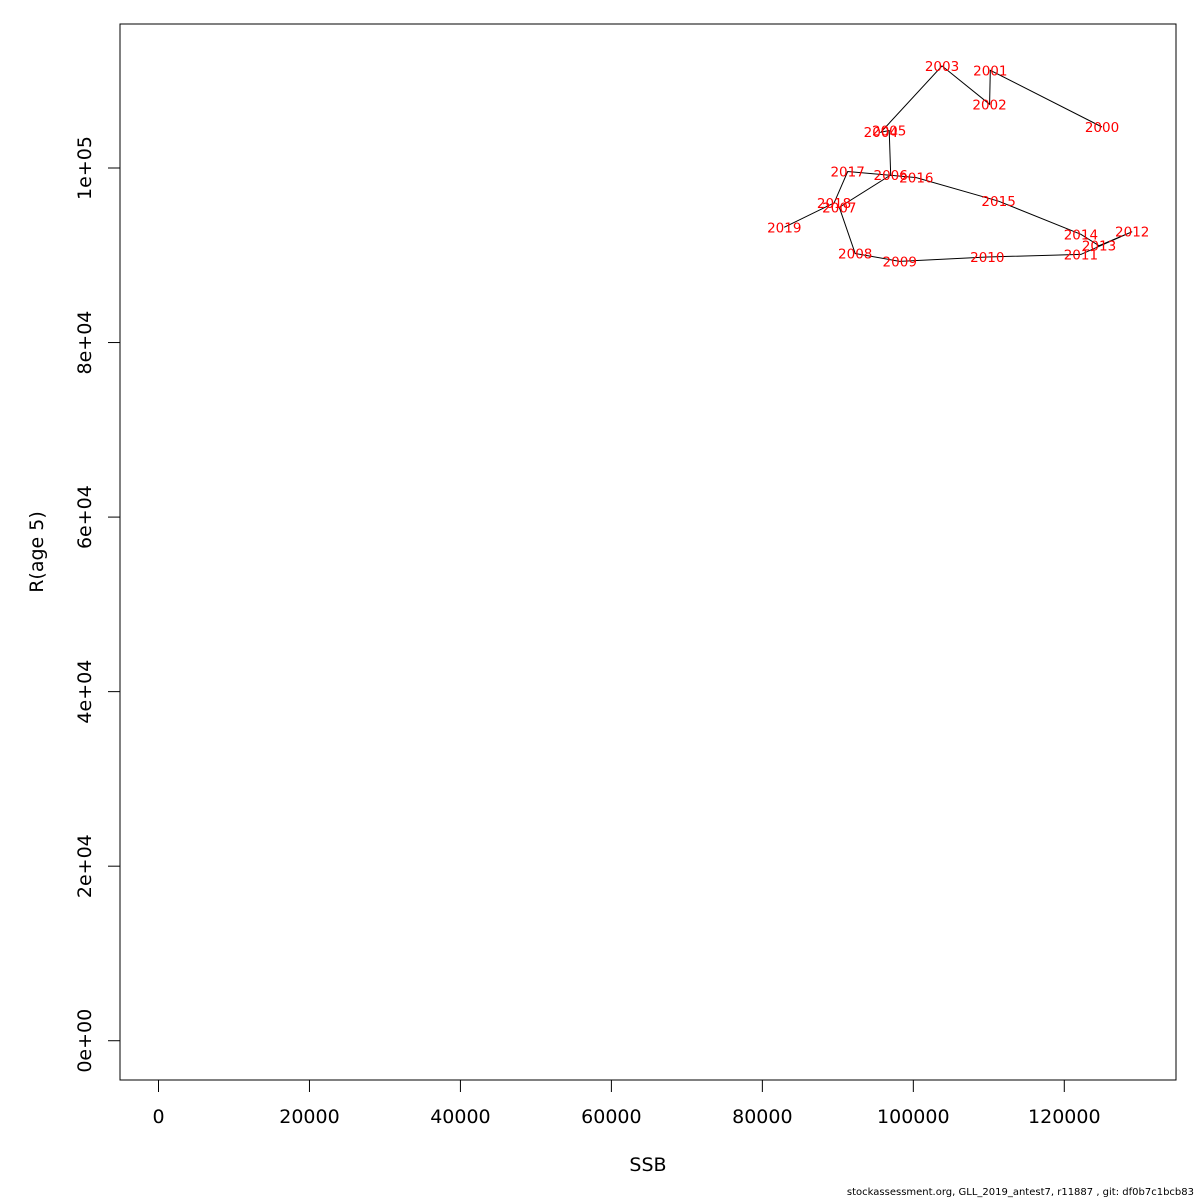  Describe the element at coordinates (847, 172) in the screenshot. I see `point-label-2017: 2017` at that location.